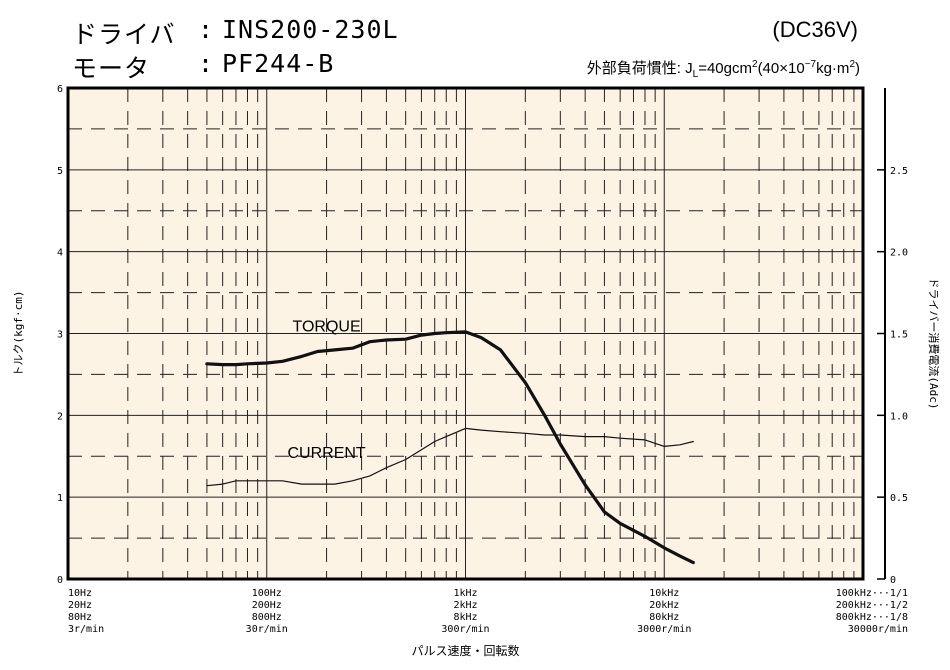  What do you see at coordinates (310, 29) in the screenshot?
I see `driver-value: INS200-230L` at bounding box center [310, 29].